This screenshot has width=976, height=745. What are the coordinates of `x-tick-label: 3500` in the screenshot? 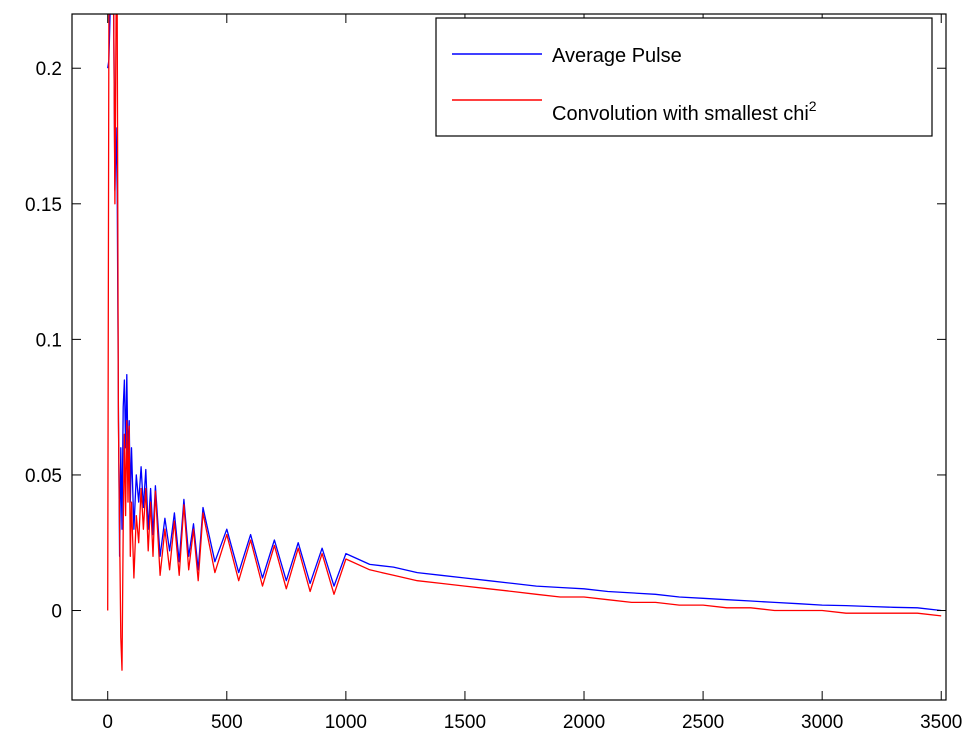 It's located at (941, 722).